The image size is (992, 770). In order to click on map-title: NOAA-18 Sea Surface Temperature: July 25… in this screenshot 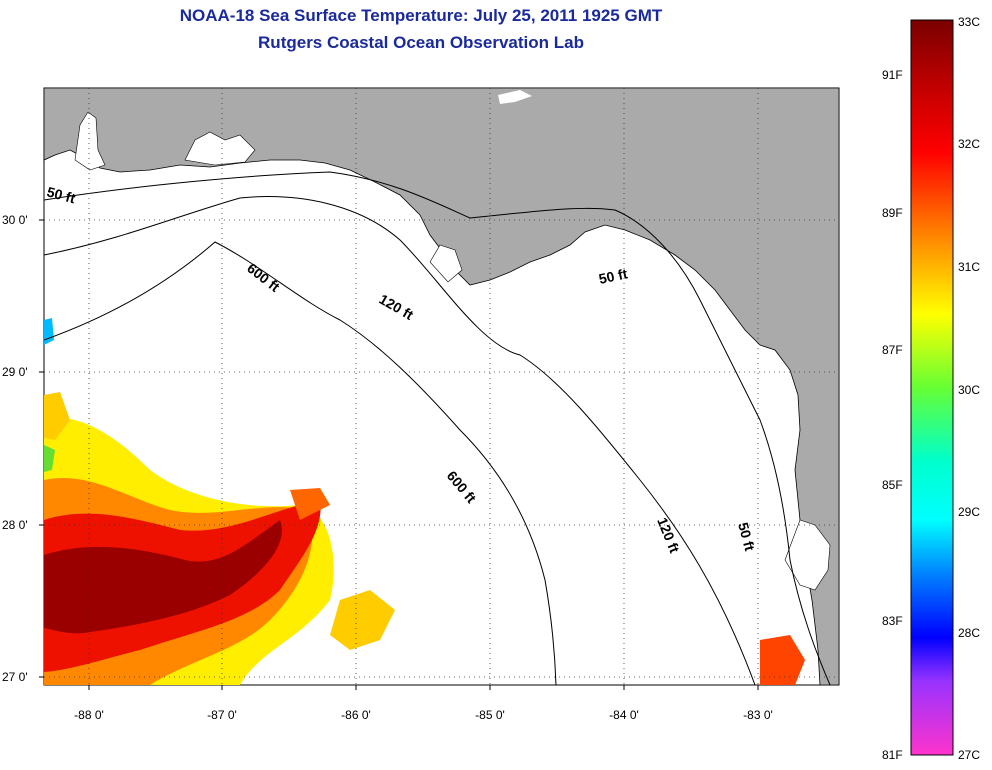, I will do `click(421, 15)`.